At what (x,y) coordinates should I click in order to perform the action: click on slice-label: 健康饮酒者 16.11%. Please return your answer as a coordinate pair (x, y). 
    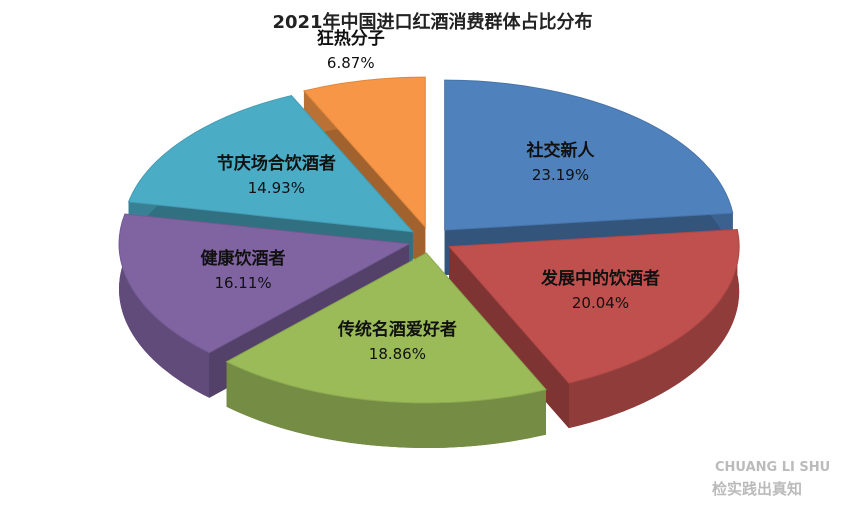
    Looking at the image, I should click on (243, 271).